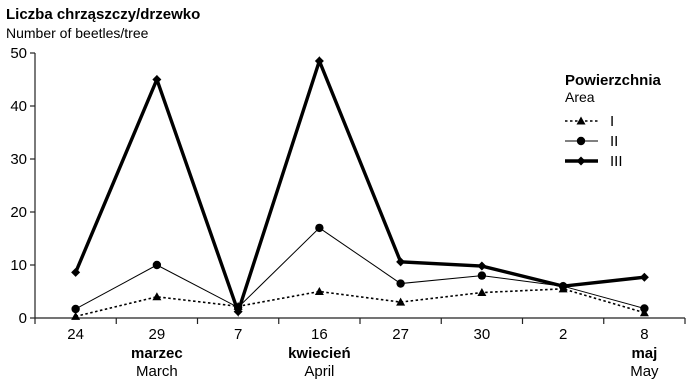 This screenshot has width=691, height=387. I want to click on y-tick-label: 20, so click(18, 212).